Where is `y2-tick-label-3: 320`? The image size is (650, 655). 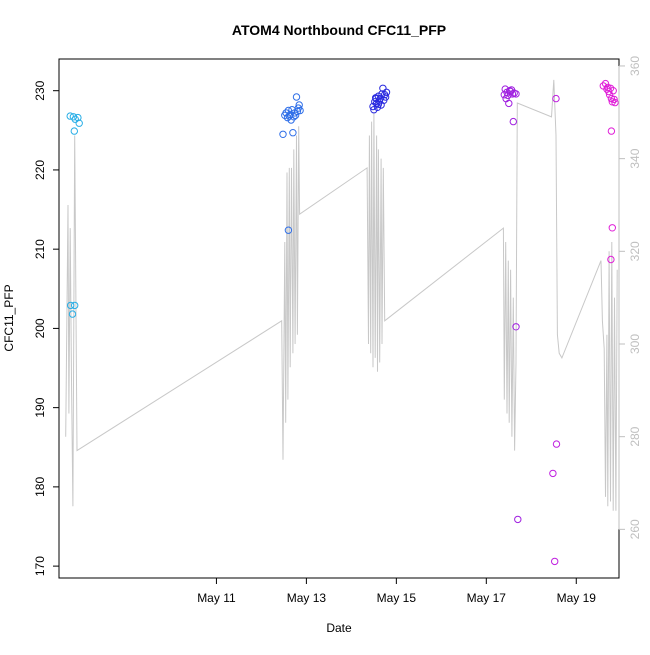
y2-tick-label-3: 320 is located at coordinates (635, 251).